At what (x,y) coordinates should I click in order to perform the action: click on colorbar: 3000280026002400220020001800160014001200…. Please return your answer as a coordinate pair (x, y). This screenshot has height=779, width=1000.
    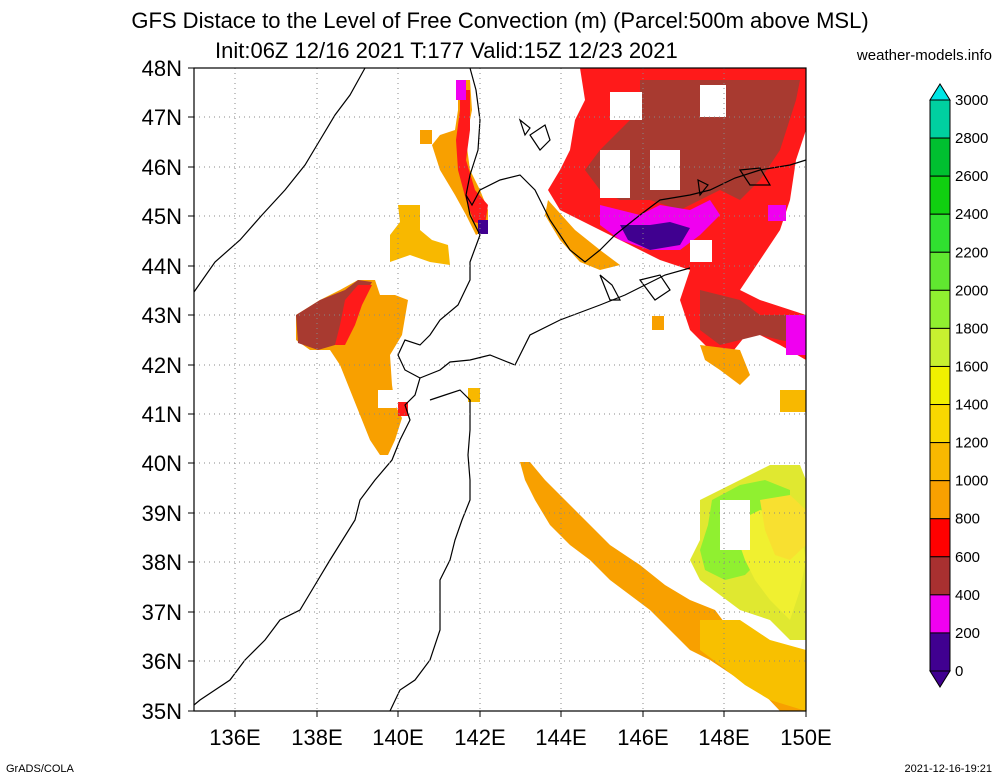
    Looking at the image, I should click on (958, 385).